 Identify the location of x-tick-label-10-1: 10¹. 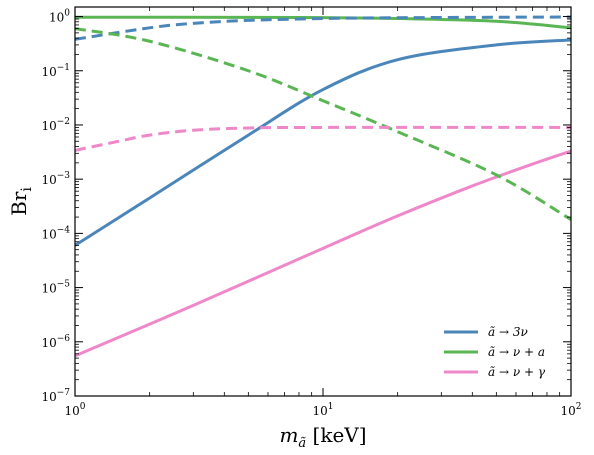
(322, 410).